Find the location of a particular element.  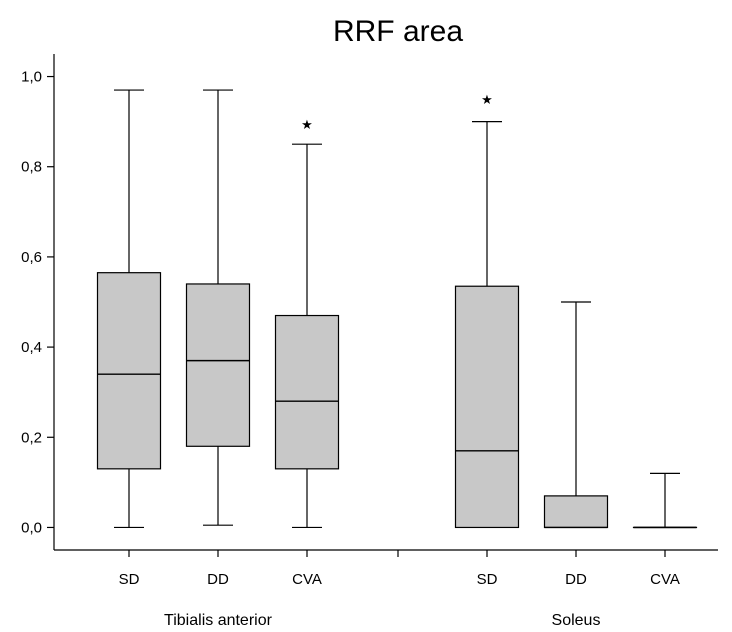

y-tick-label: 0,8 is located at coordinates (31, 167).